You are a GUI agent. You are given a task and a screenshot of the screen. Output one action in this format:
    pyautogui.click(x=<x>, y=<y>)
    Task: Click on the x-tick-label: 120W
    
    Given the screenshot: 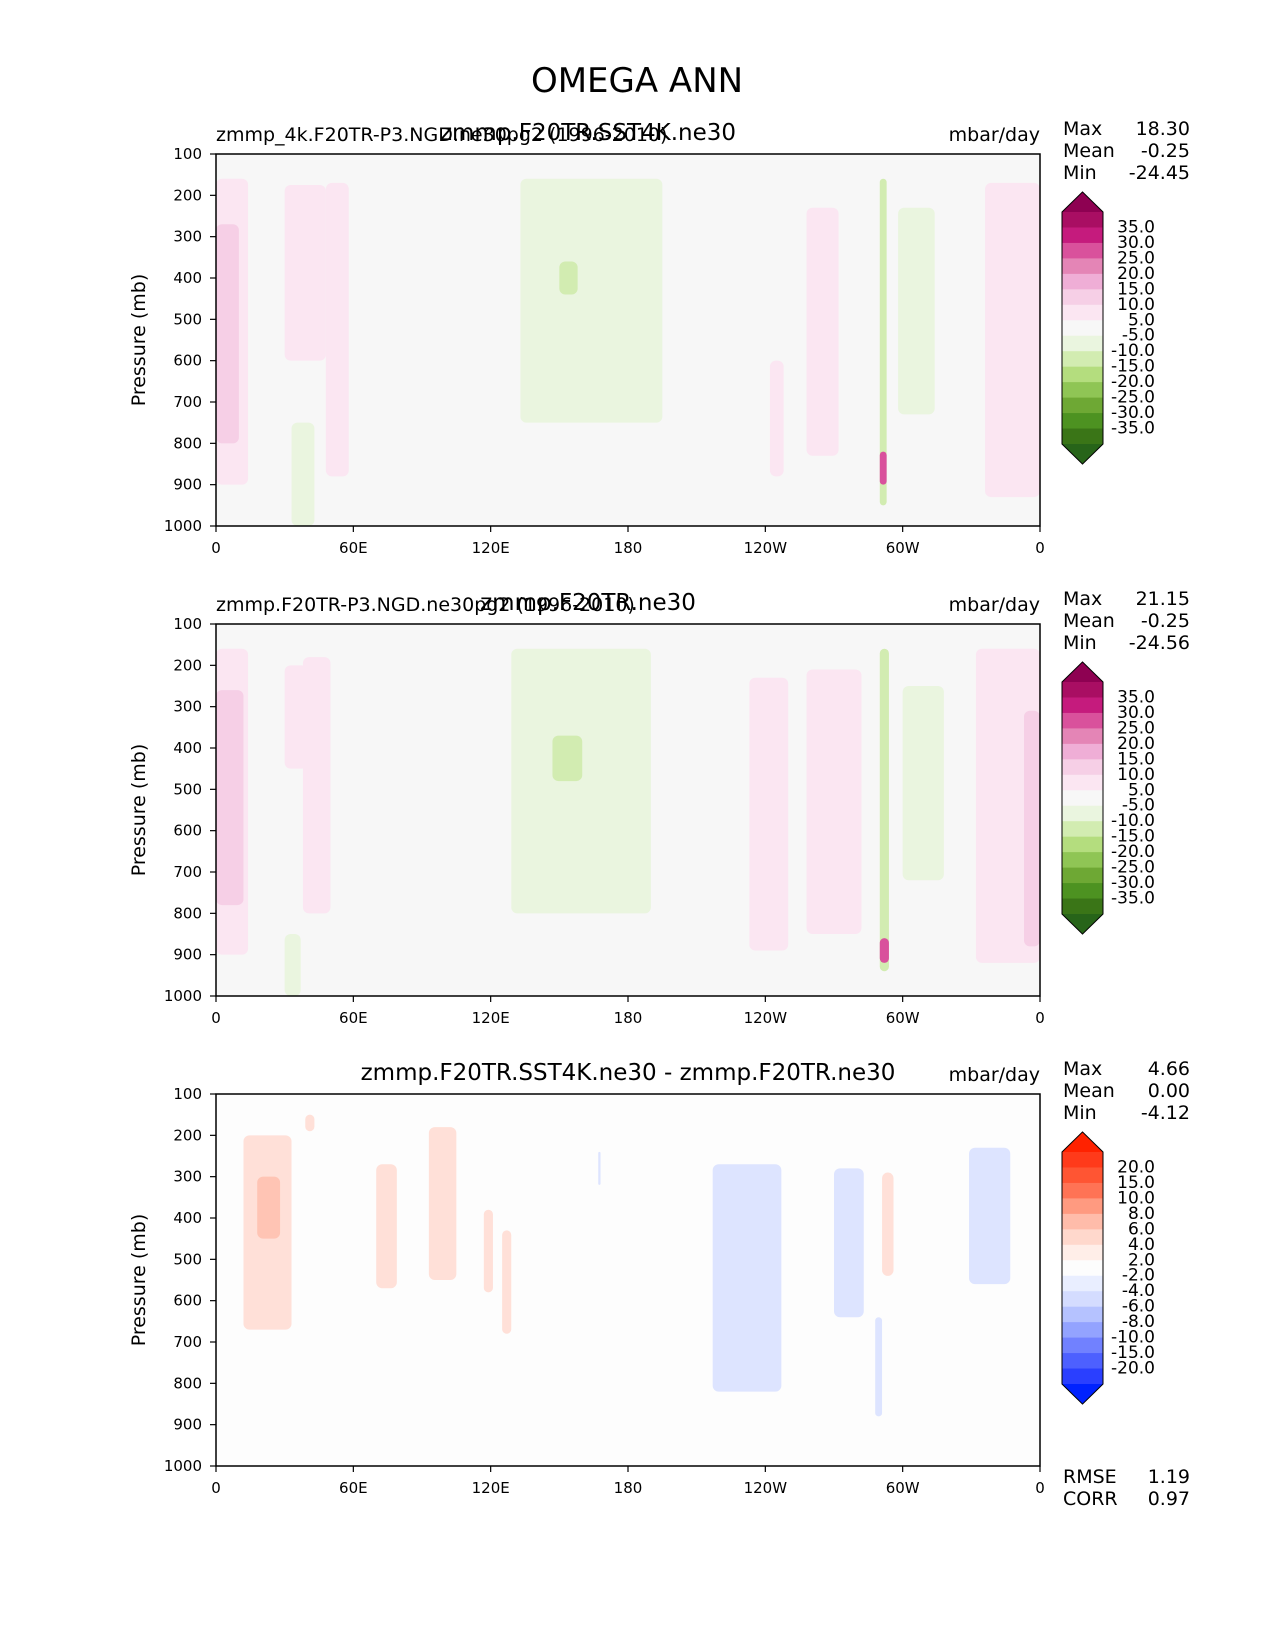 What is the action you would take?
    pyautogui.click(x=766, y=1018)
    